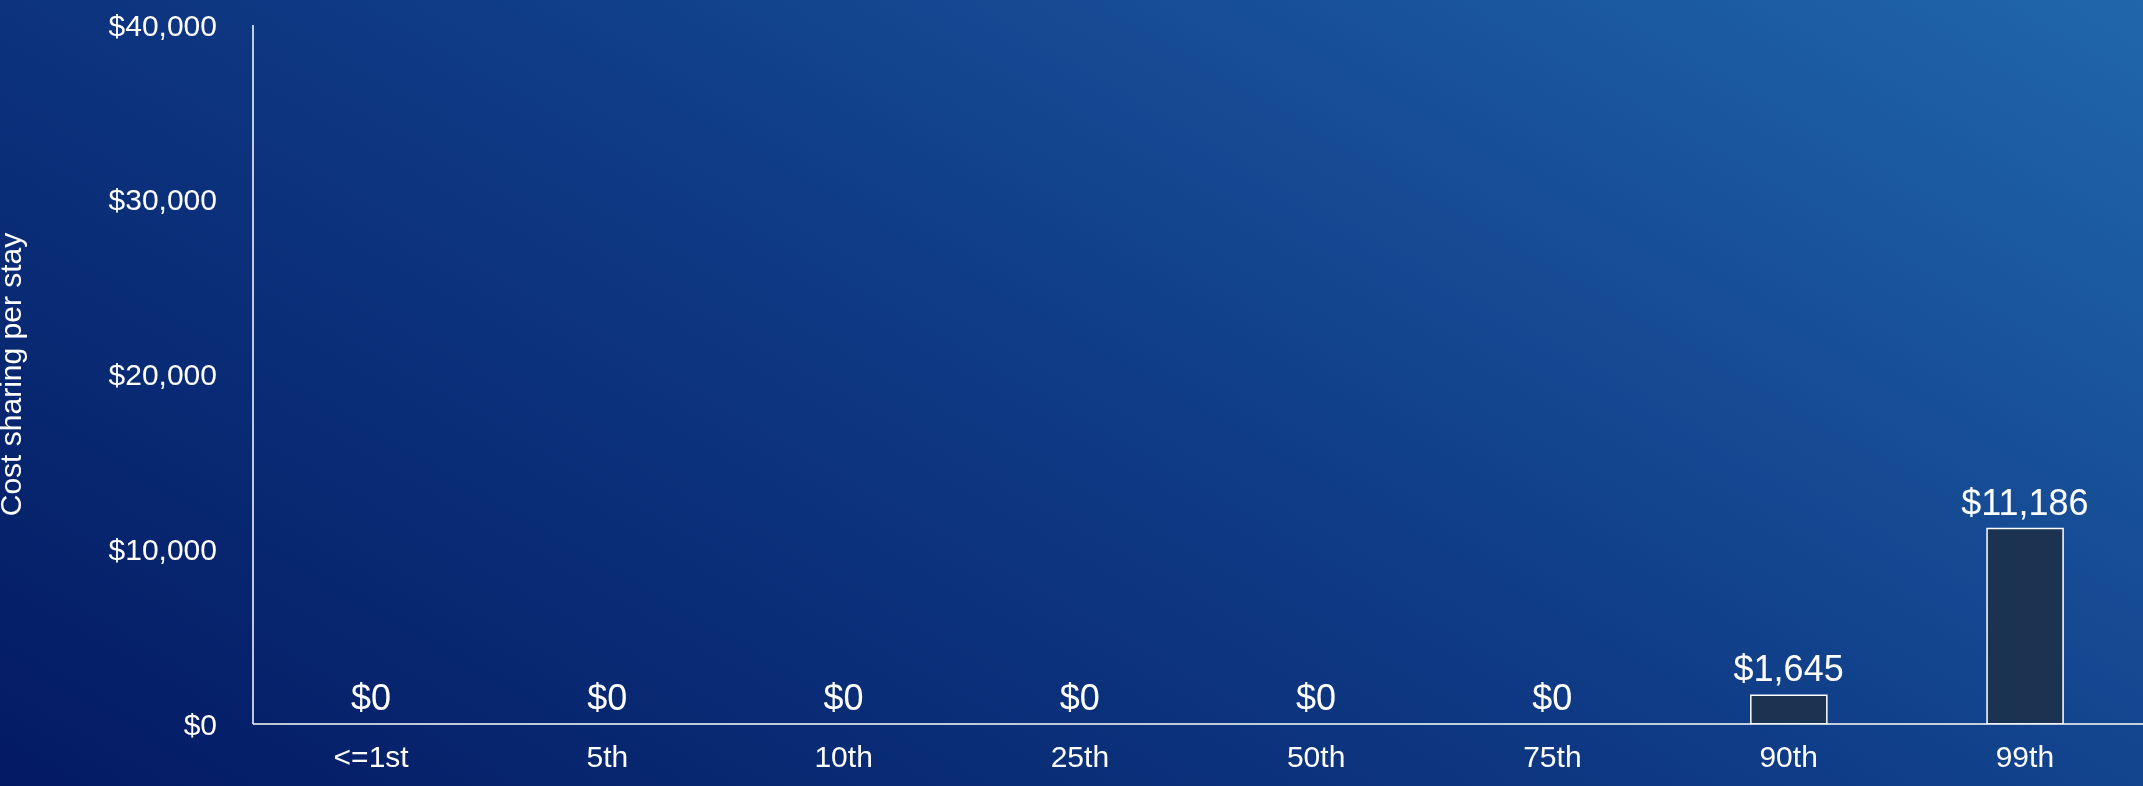  Describe the element at coordinates (1788, 669) in the screenshot. I see `data-label: $1,645` at that location.